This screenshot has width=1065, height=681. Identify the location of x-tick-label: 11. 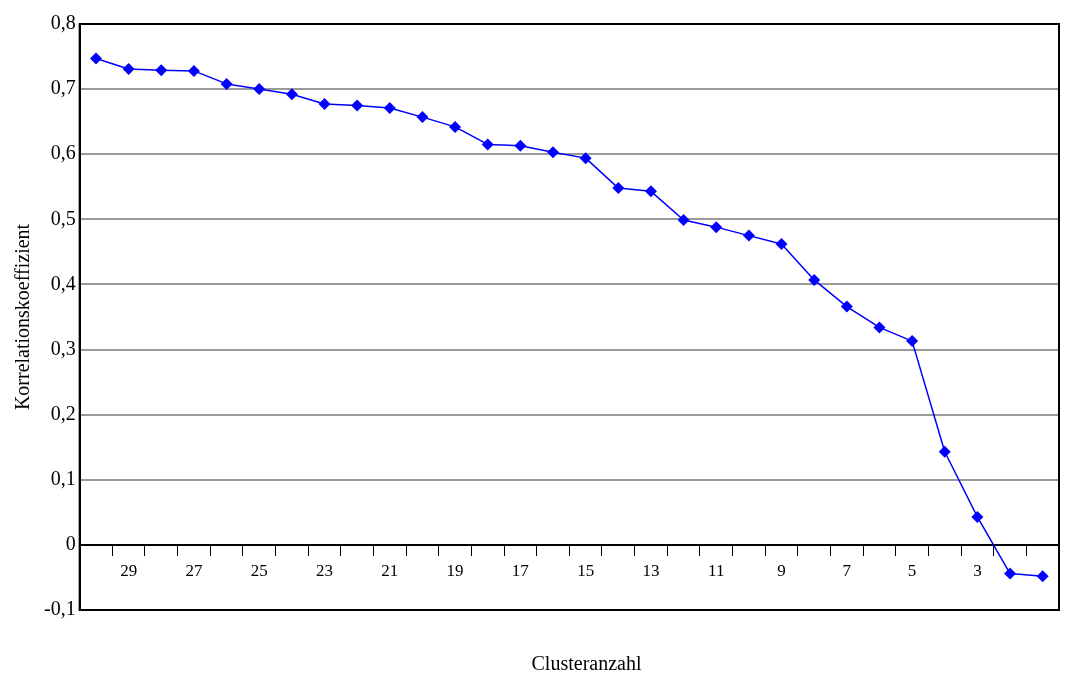
(716, 570).